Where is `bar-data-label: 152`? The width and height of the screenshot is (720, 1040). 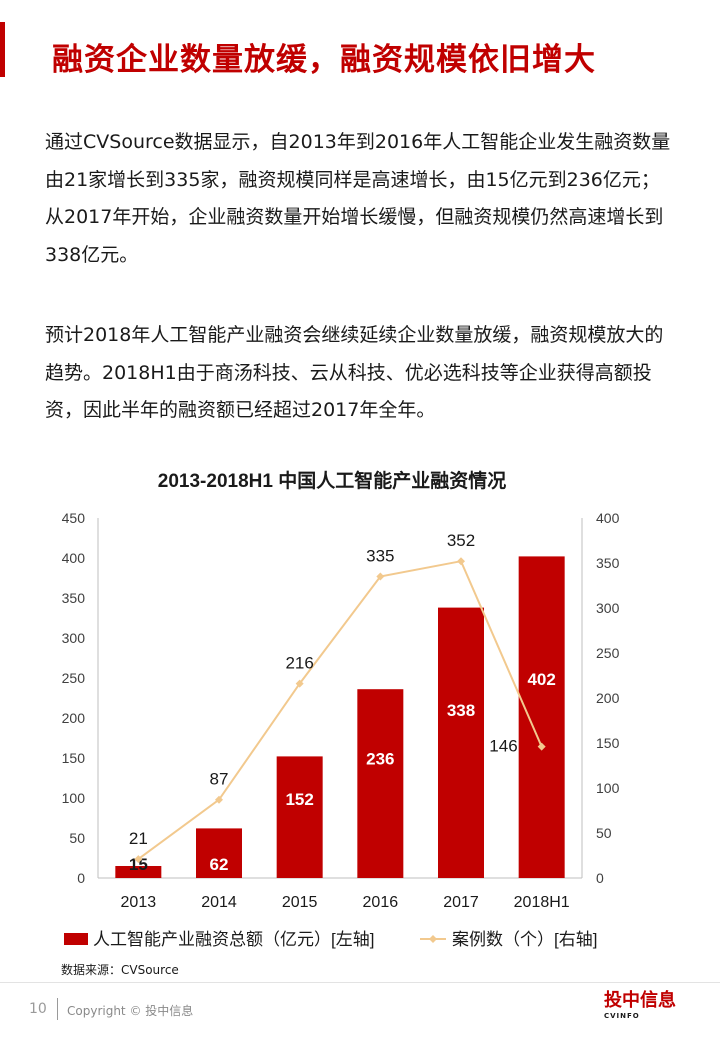 bar-data-label: 152 is located at coordinates (299, 799).